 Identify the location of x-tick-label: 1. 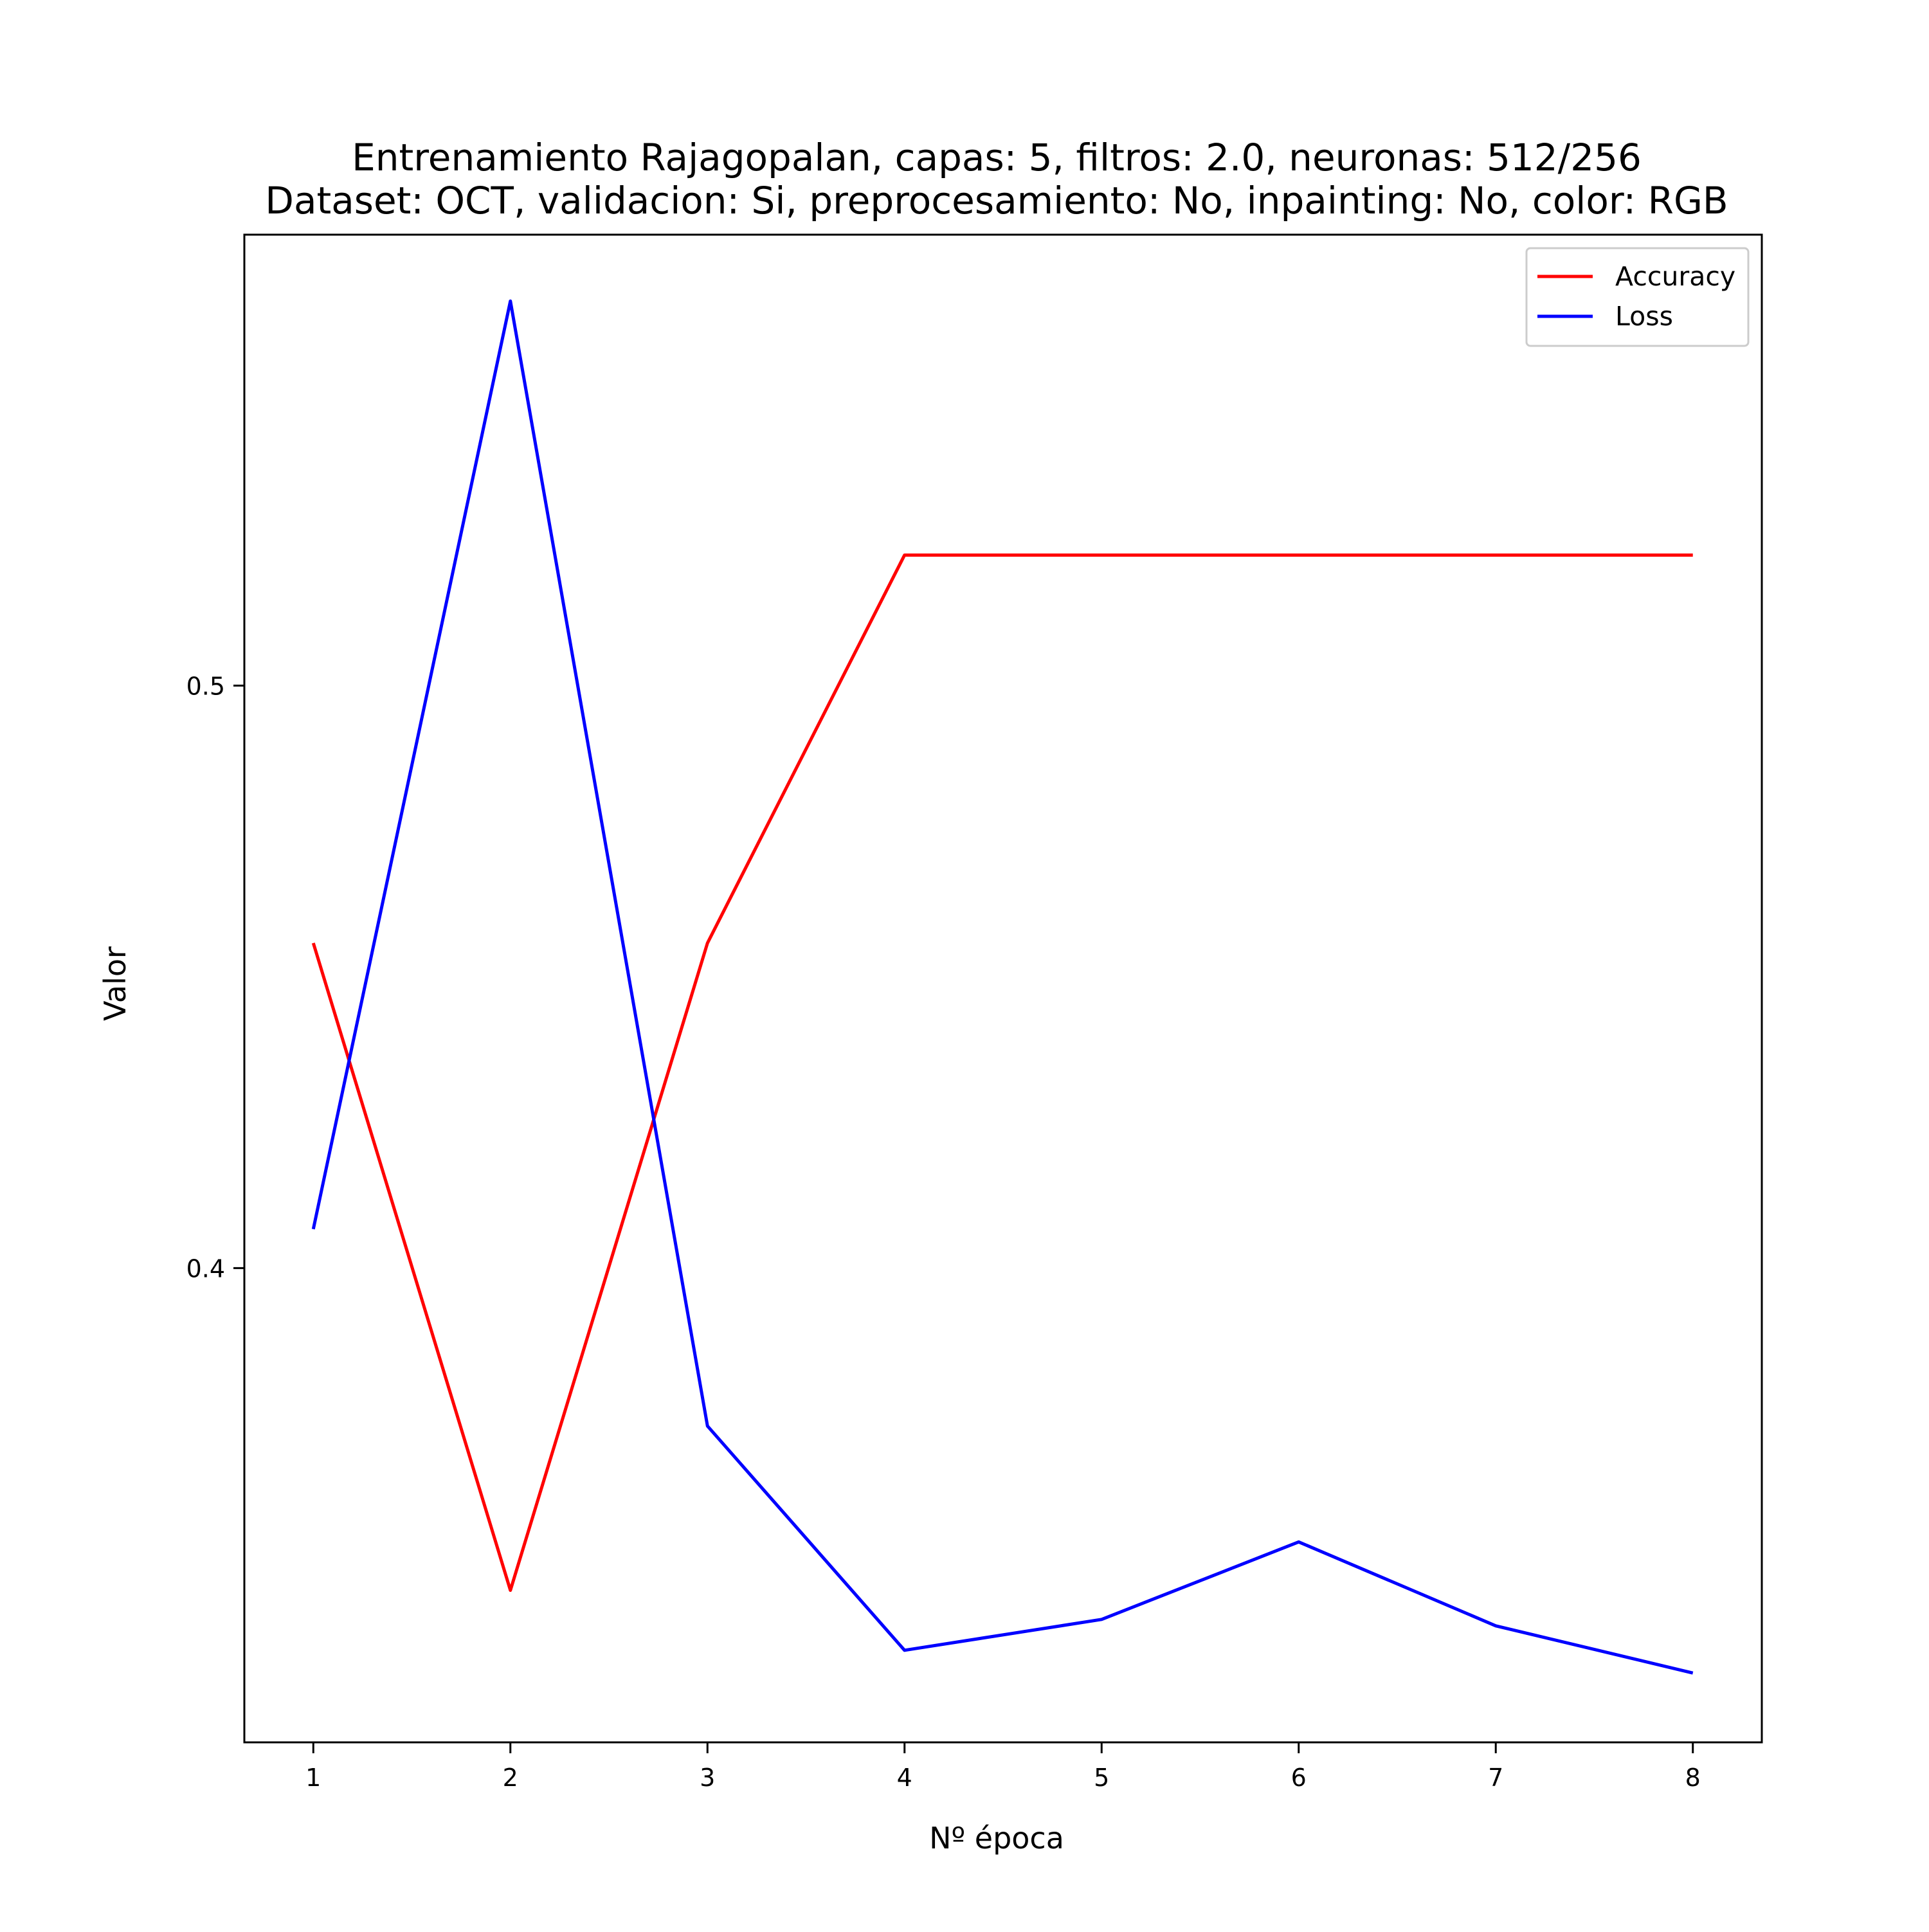
(313, 1778).